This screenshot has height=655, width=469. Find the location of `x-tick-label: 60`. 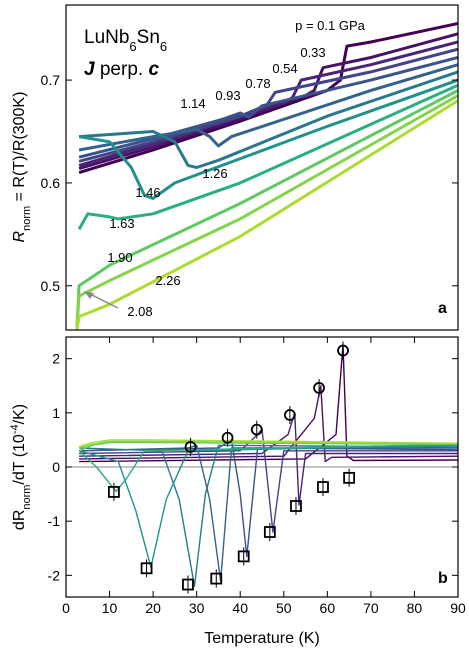

x-tick-label: 60 is located at coordinates (328, 608).